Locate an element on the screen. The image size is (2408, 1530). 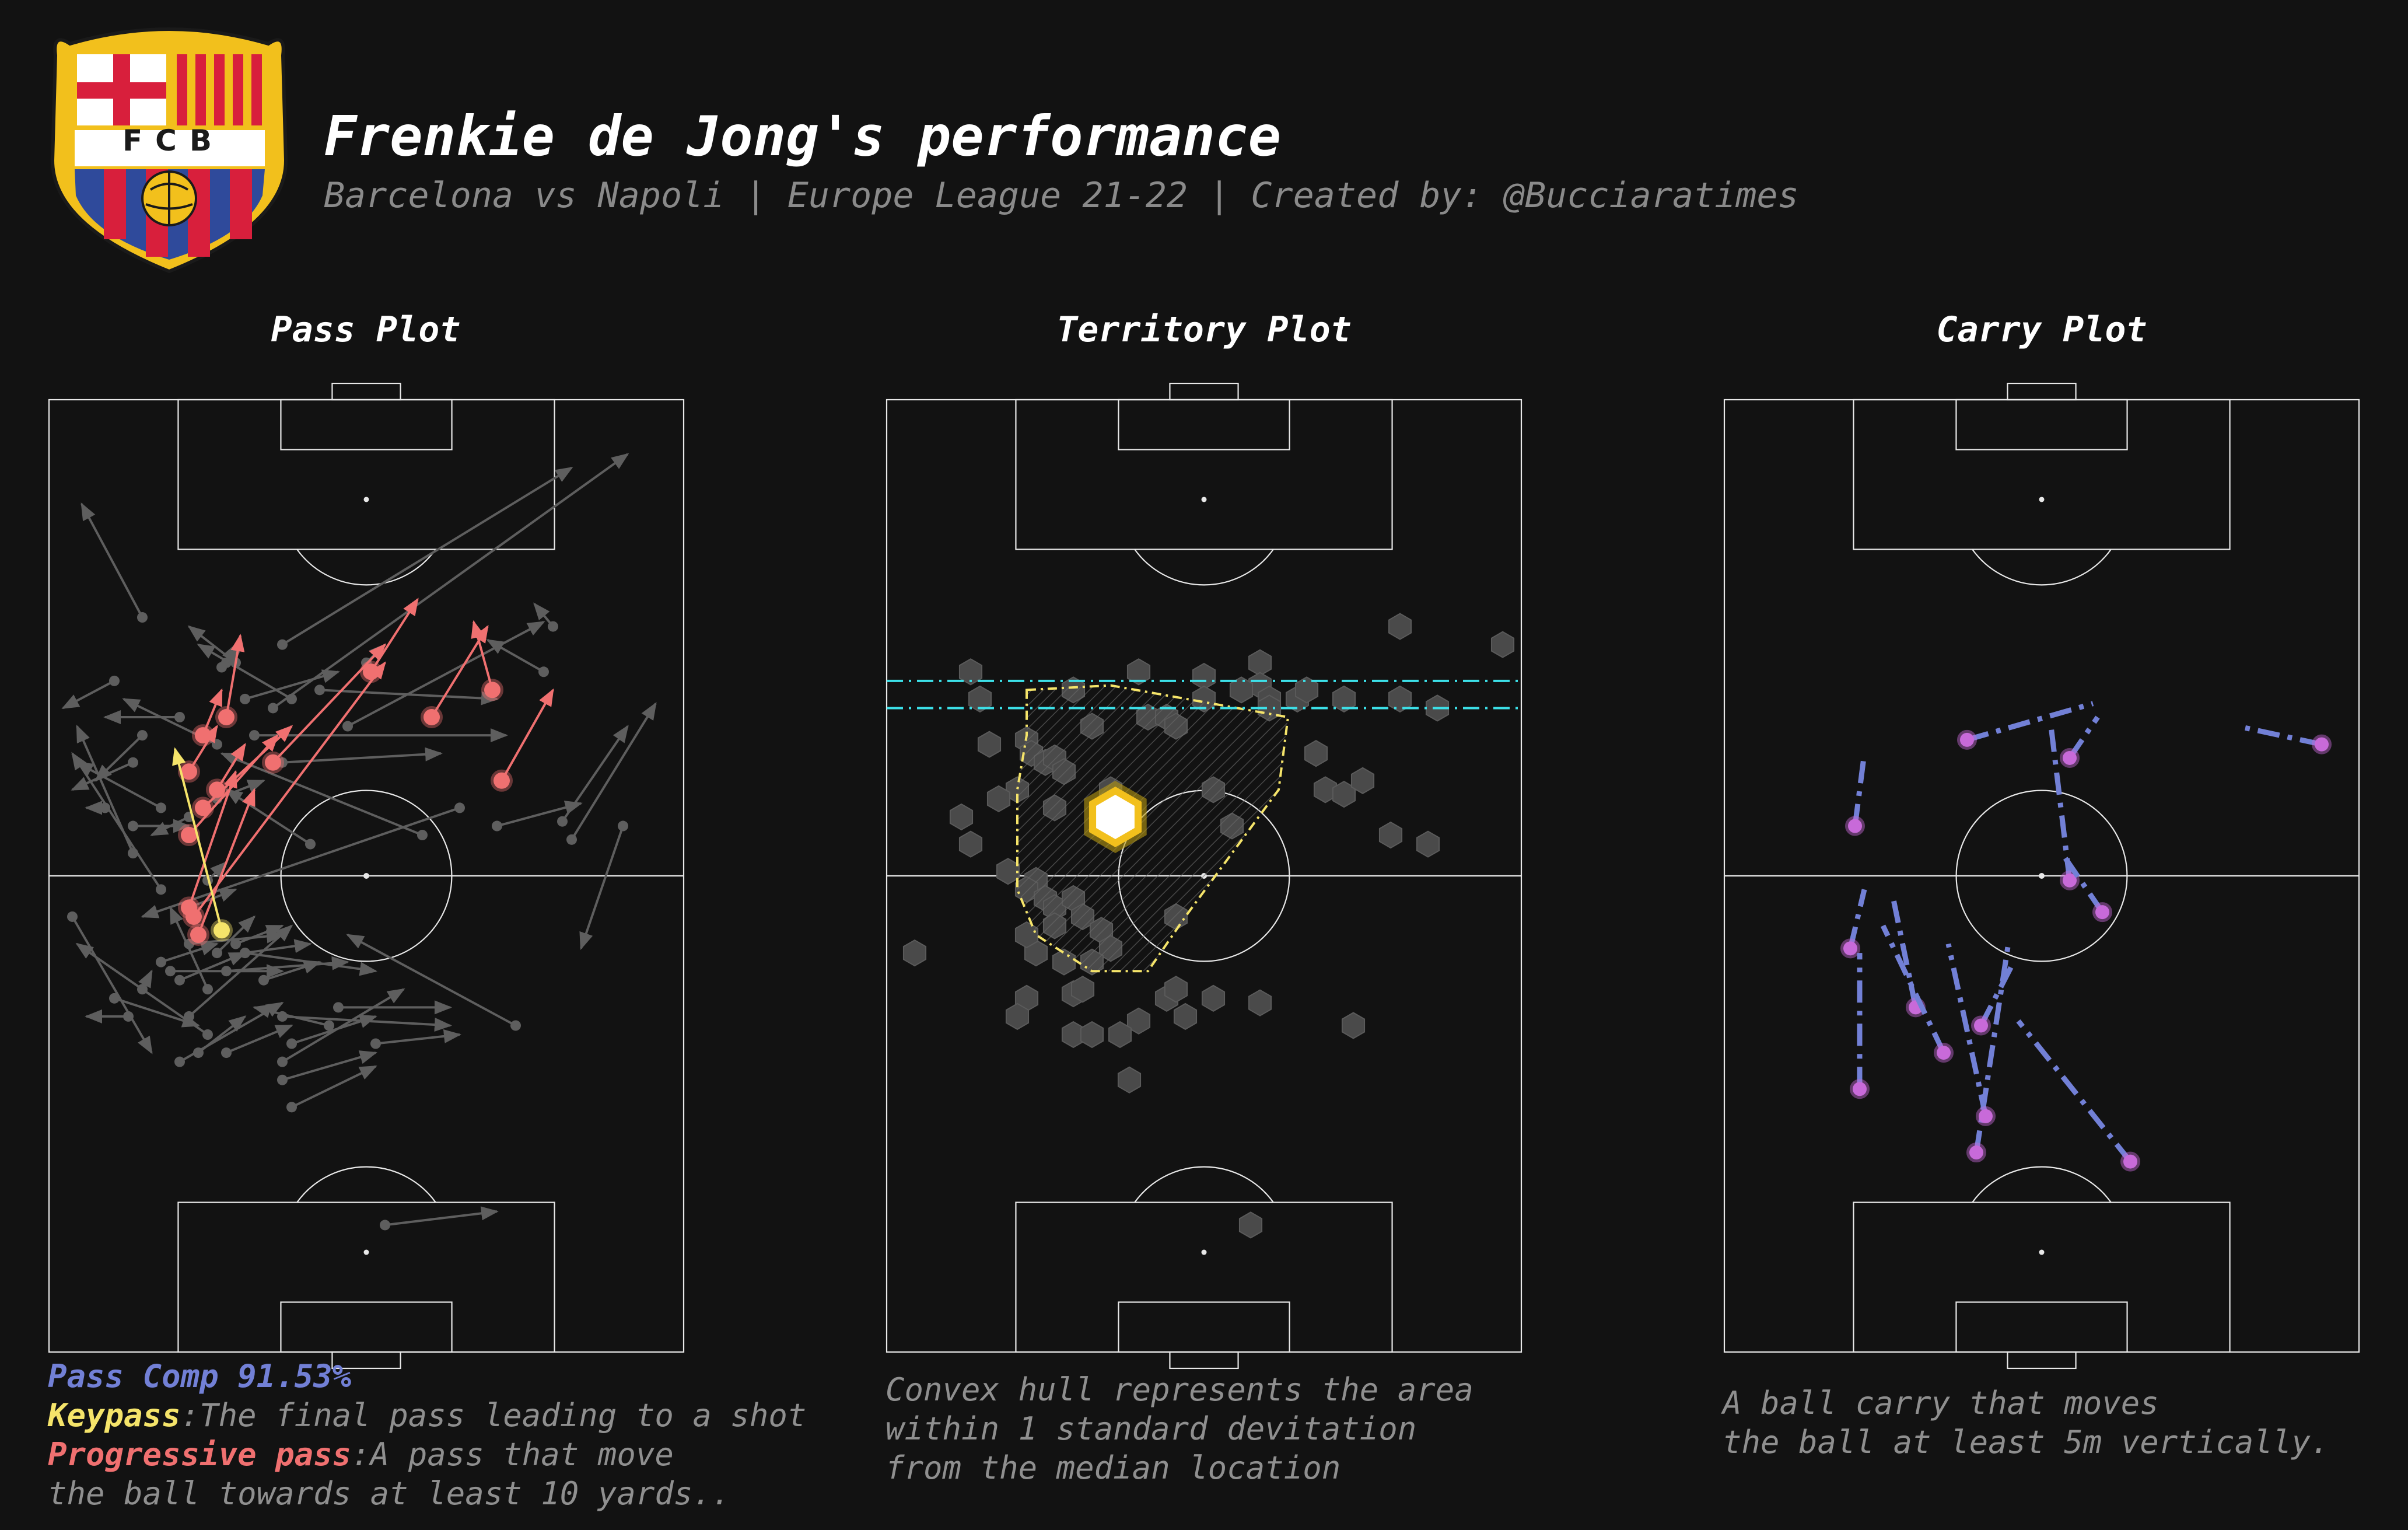
territory-plot-title: Territory Plot is located at coordinates (1204, 329).